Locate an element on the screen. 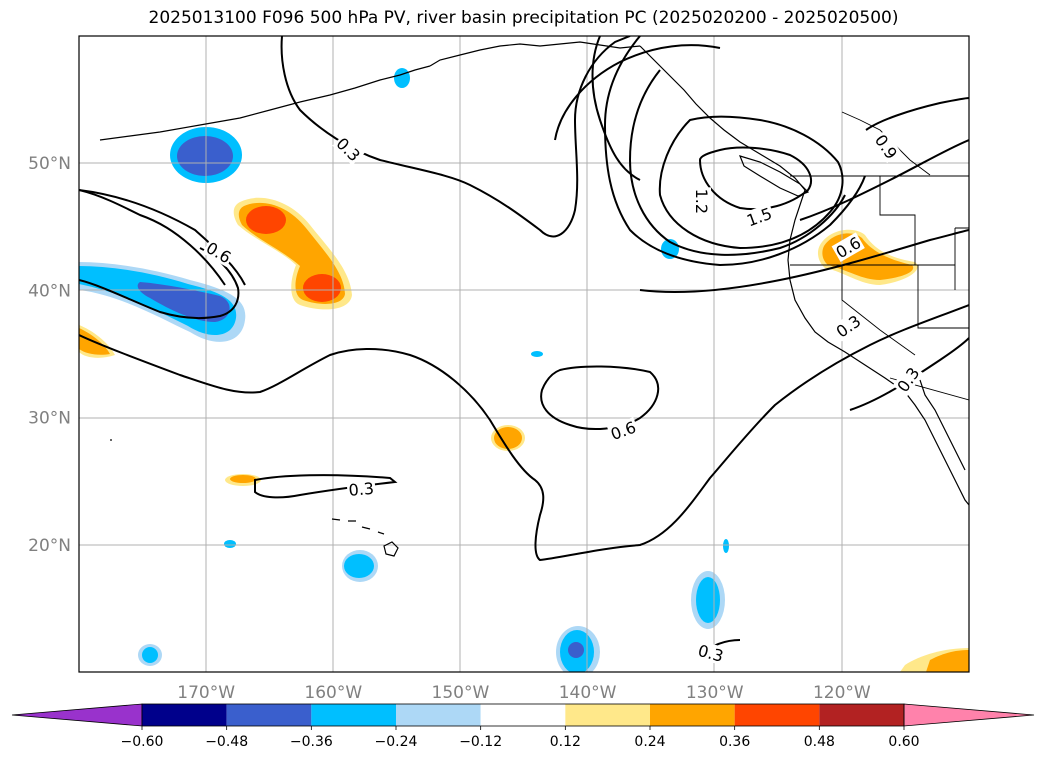 This screenshot has width=1047, height=765. colorbar-tick-label: 0.60 is located at coordinates (903, 742).